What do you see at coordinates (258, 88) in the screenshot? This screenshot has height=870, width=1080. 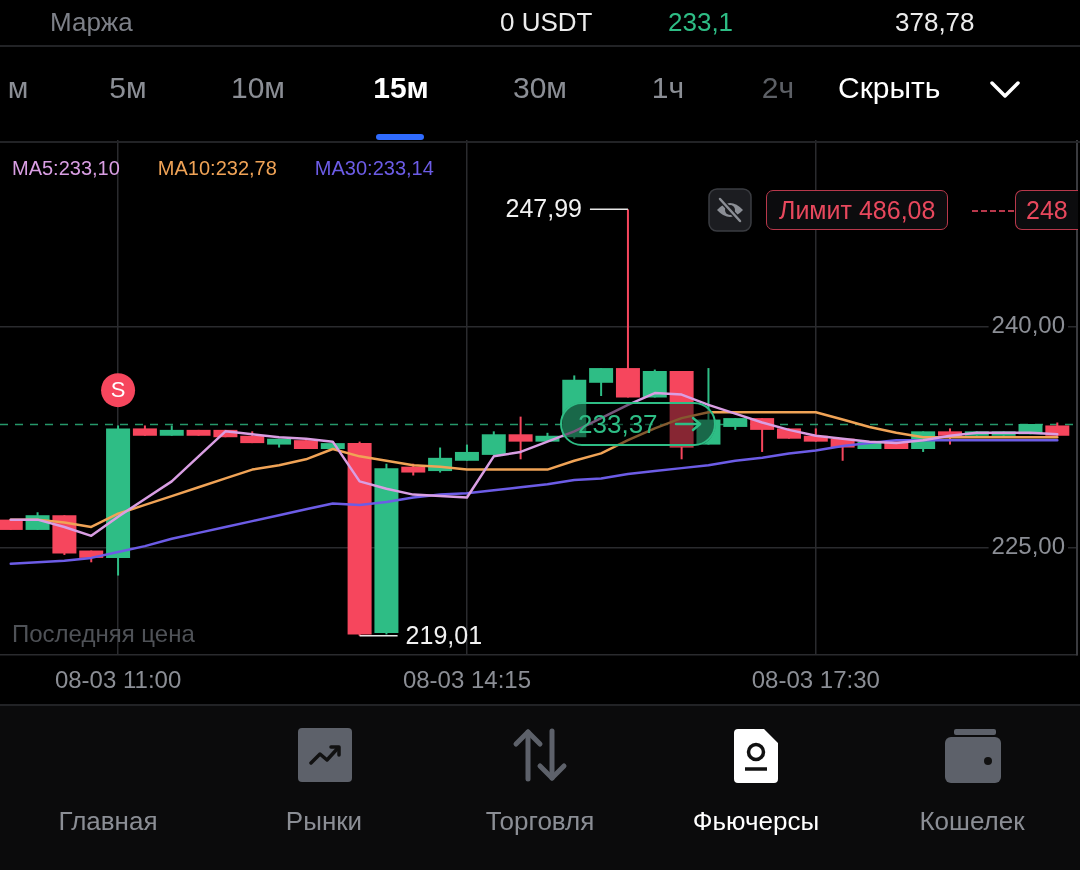 I see `text: 10м` at bounding box center [258, 88].